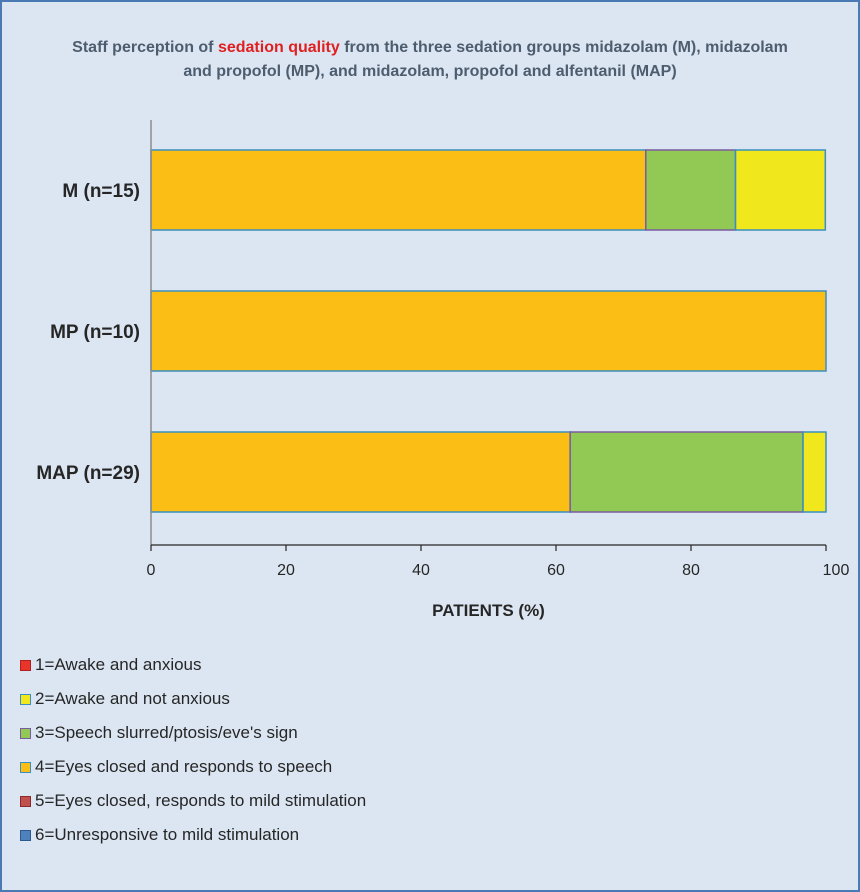  I want to click on legend-label: 1=Awake and anxious, so click(118, 664).